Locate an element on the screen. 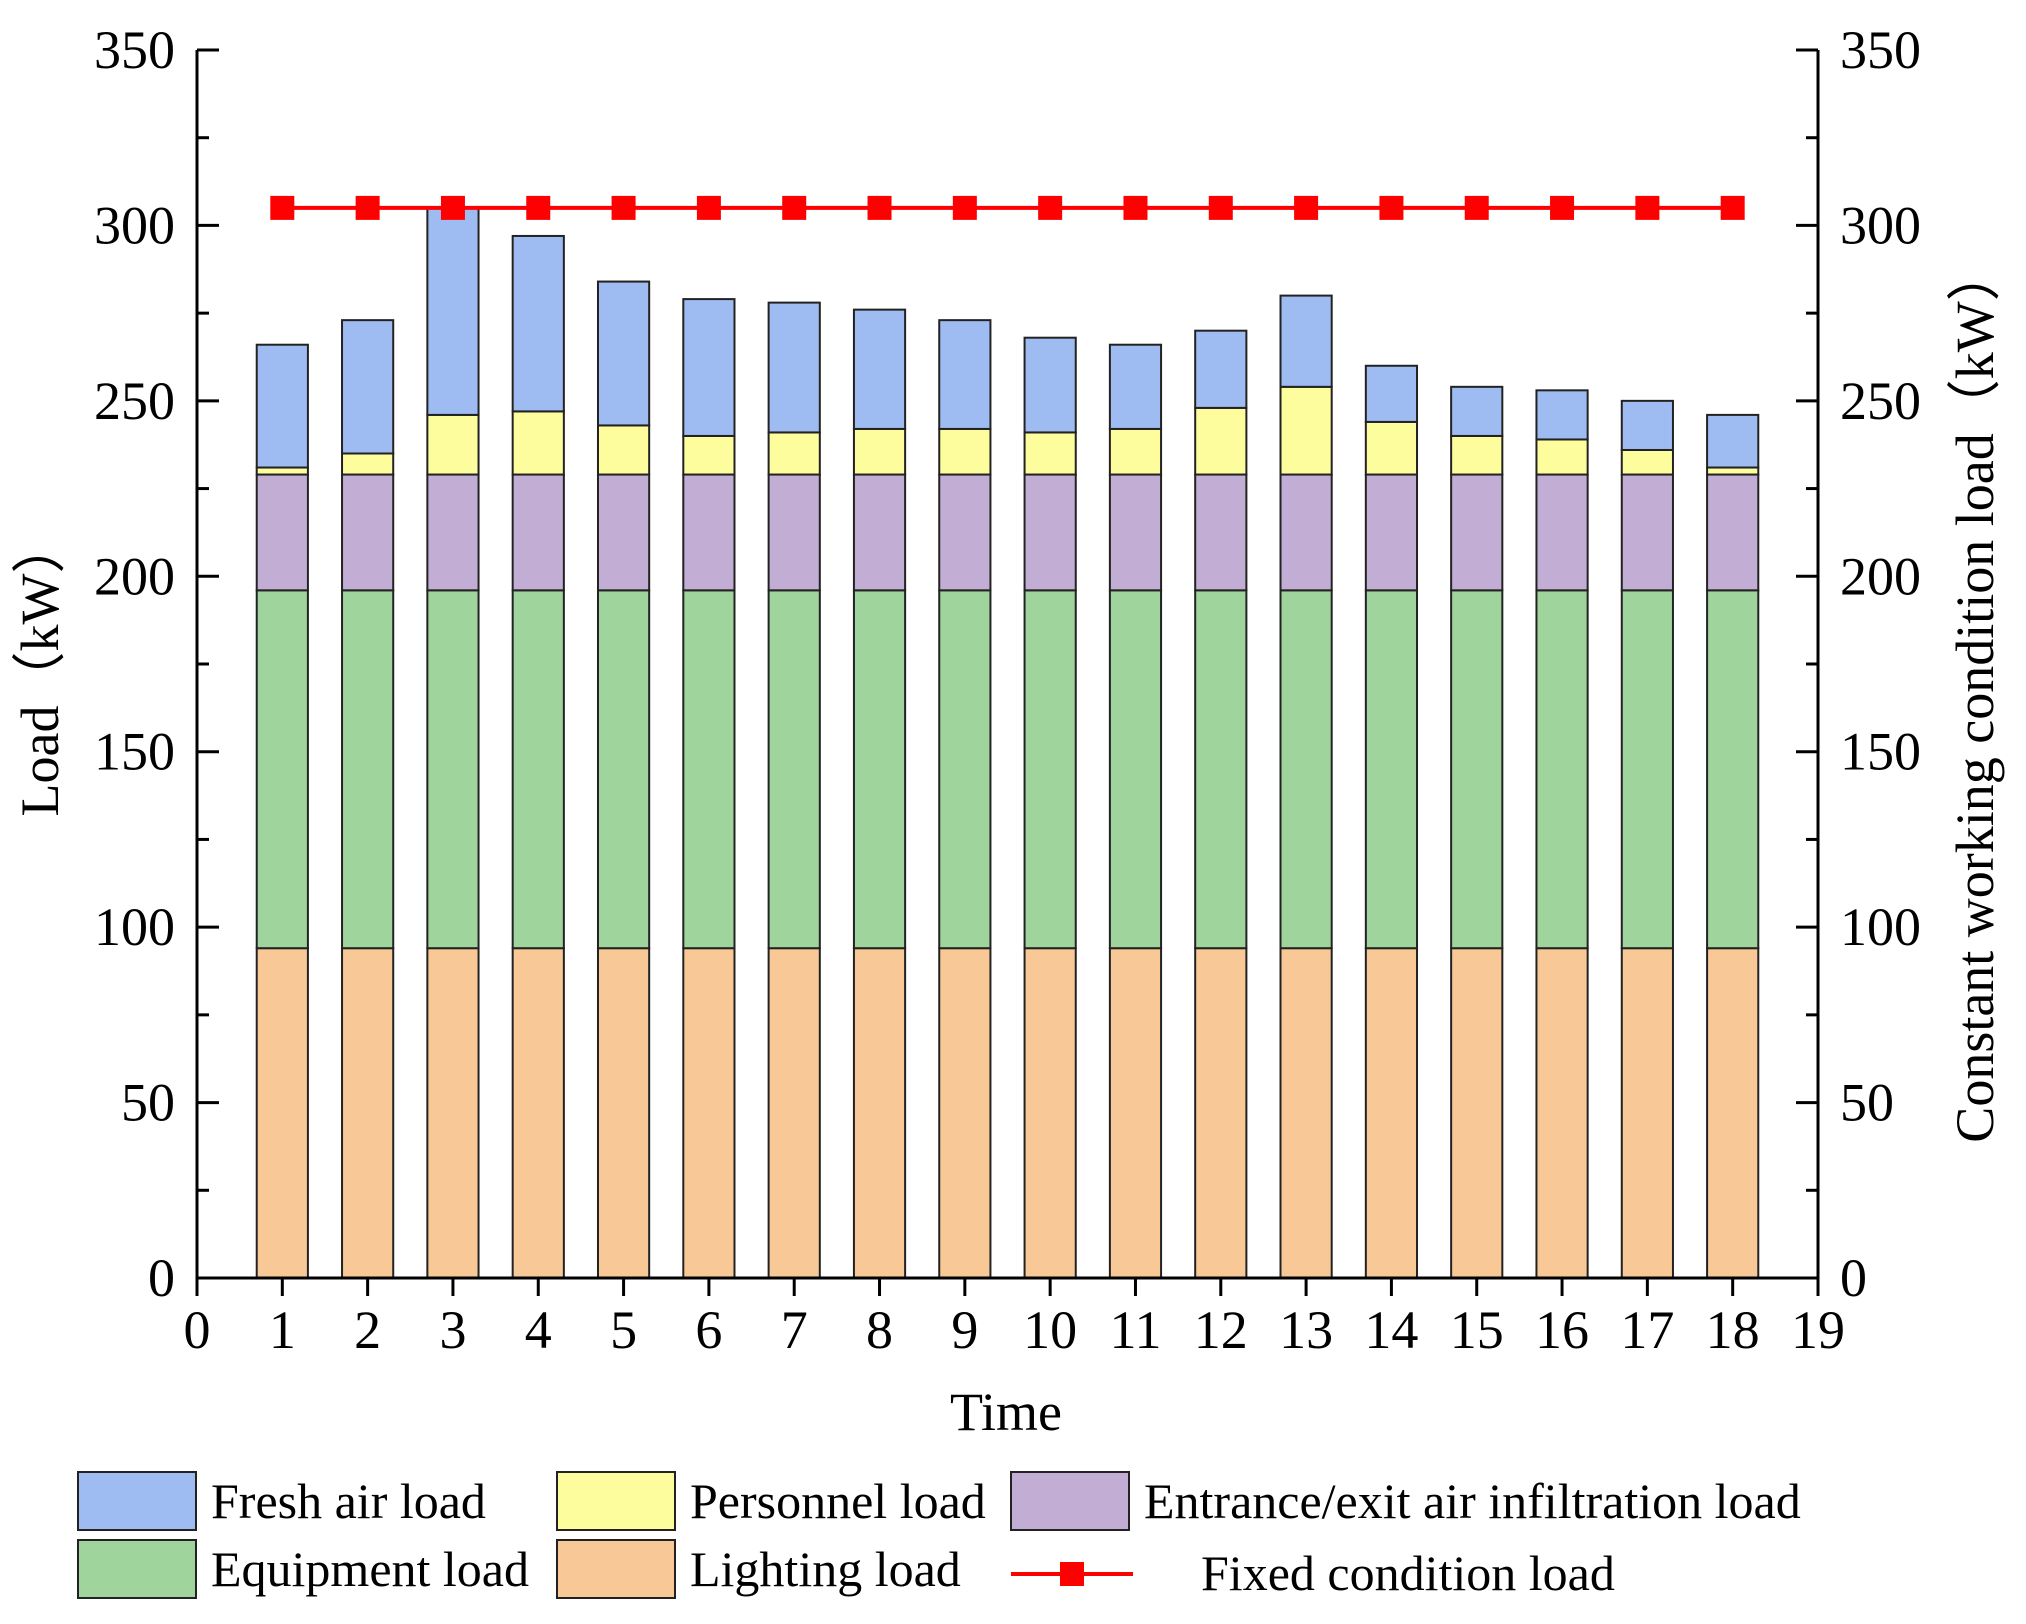 The image size is (2026, 1624). y-tick-label-350: 350 is located at coordinates (134, 50).